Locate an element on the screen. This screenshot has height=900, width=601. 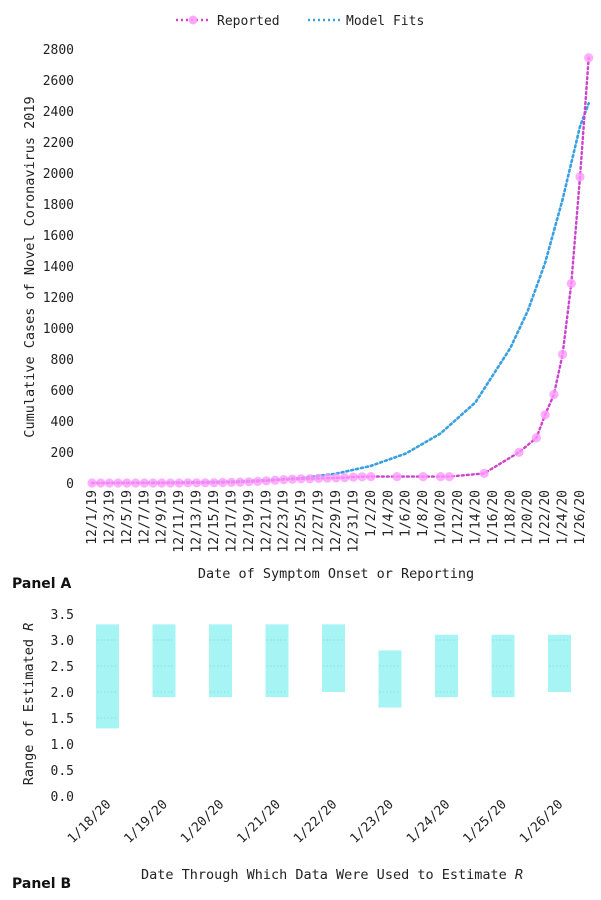
panel-b-x-axis-title-italic: R is located at coordinates (519, 875).